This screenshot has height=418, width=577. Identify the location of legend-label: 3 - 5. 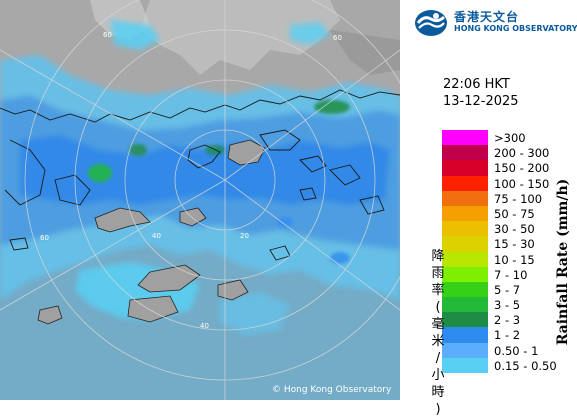
(507, 305).